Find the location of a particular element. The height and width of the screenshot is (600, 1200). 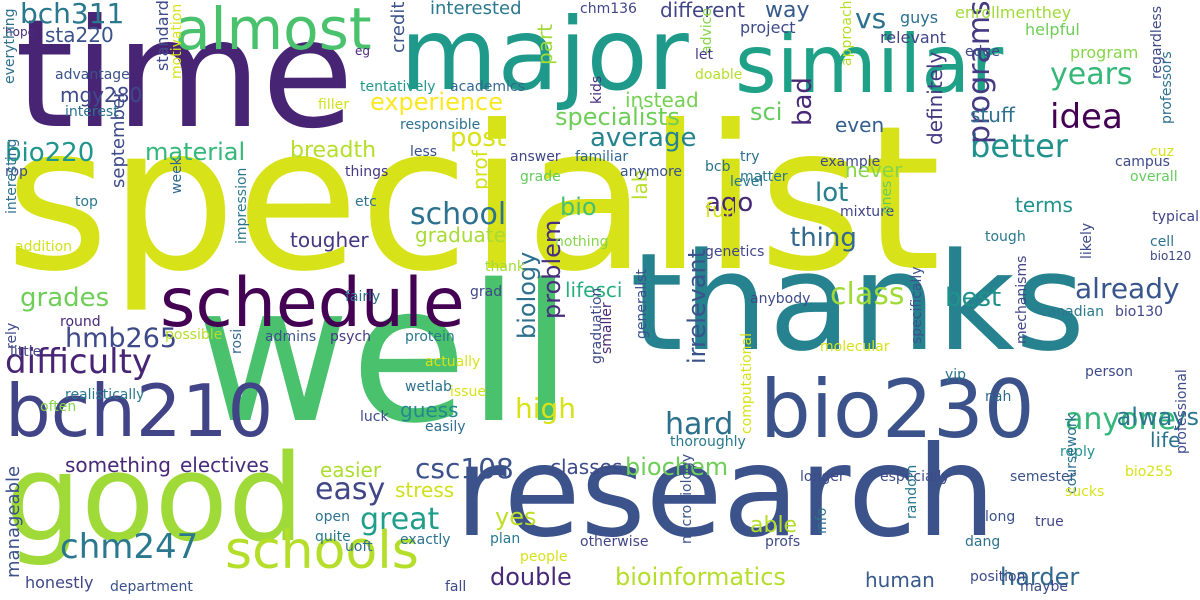

word: bch311 is located at coordinates (72, 15).